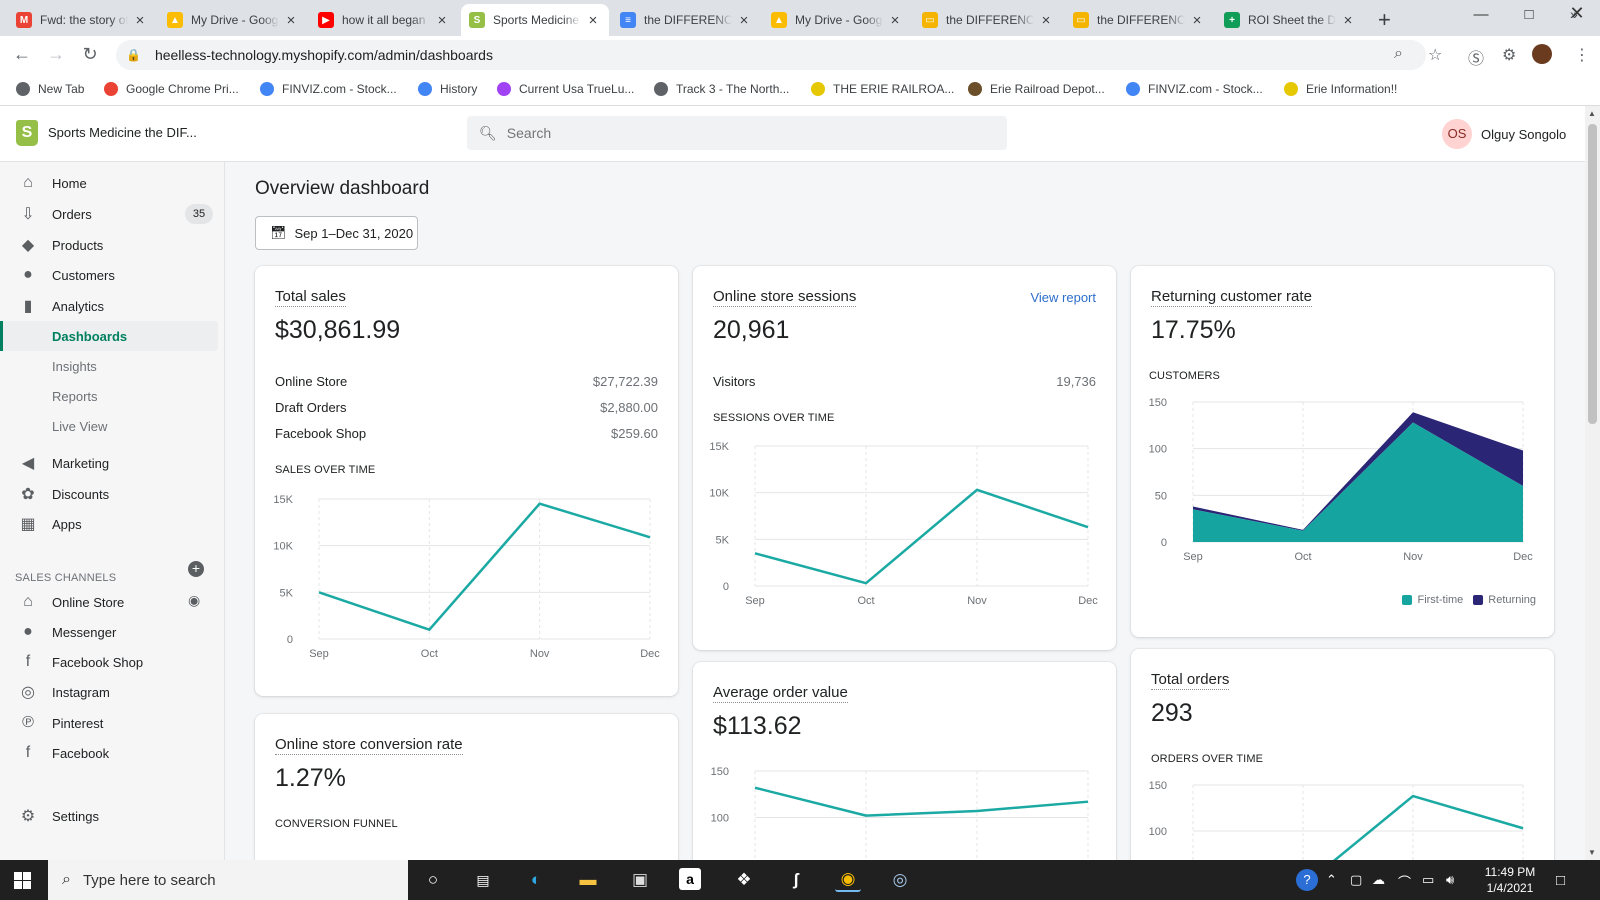  What do you see at coordinates (1592, 483) in the screenshot?
I see `vertical-scrollbar: ▲ ▼` at bounding box center [1592, 483].